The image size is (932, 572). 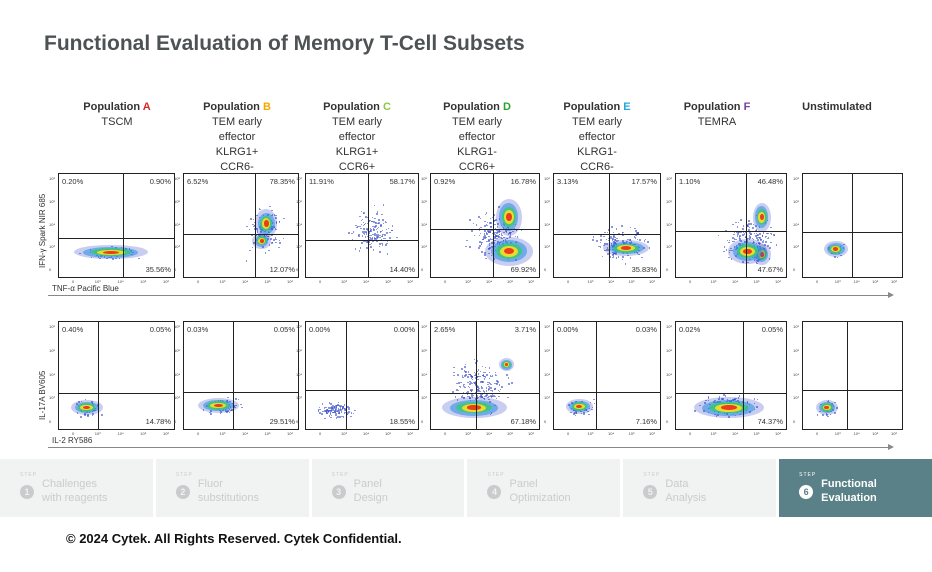 What do you see at coordinates (232, 488) in the screenshot?
I see `step-2: STEP 2 Fluor substitutions` at bounding box center [232, 488].